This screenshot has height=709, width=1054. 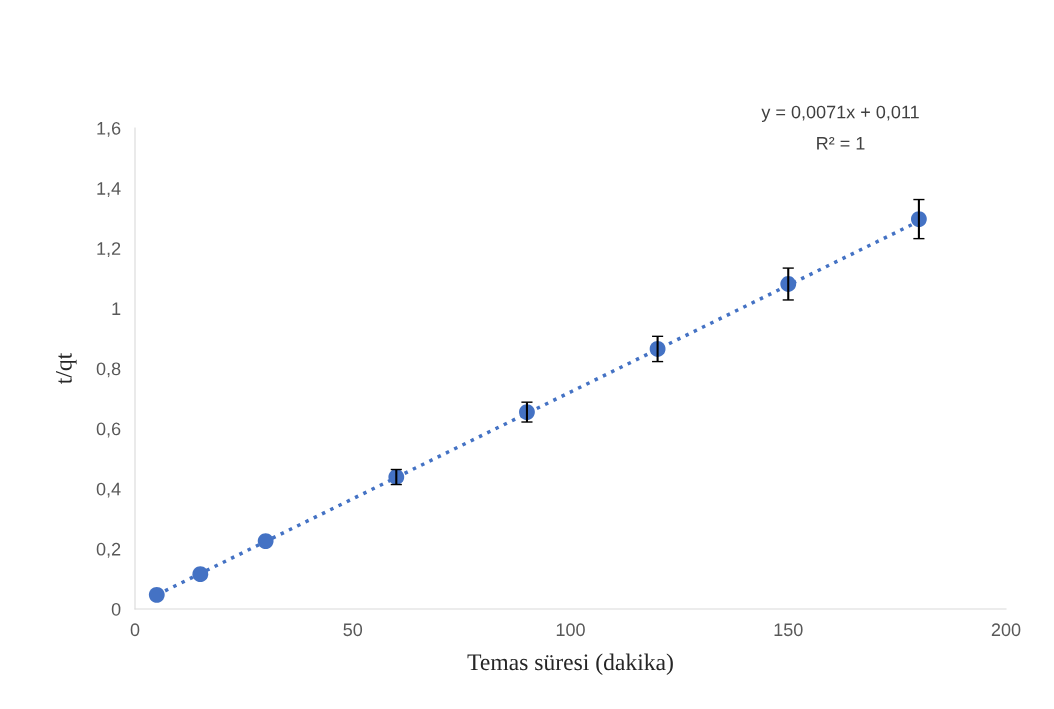 I want to click on y-tick-label: 1, so click(x=116, y=308).